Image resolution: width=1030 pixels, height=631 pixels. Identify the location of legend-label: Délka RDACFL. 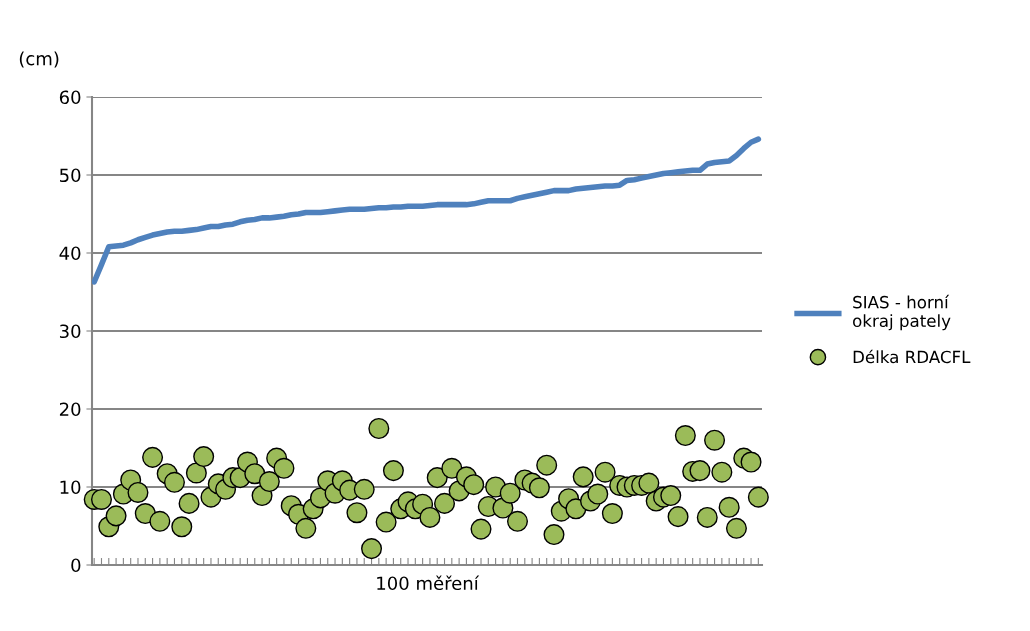
(912, 356).